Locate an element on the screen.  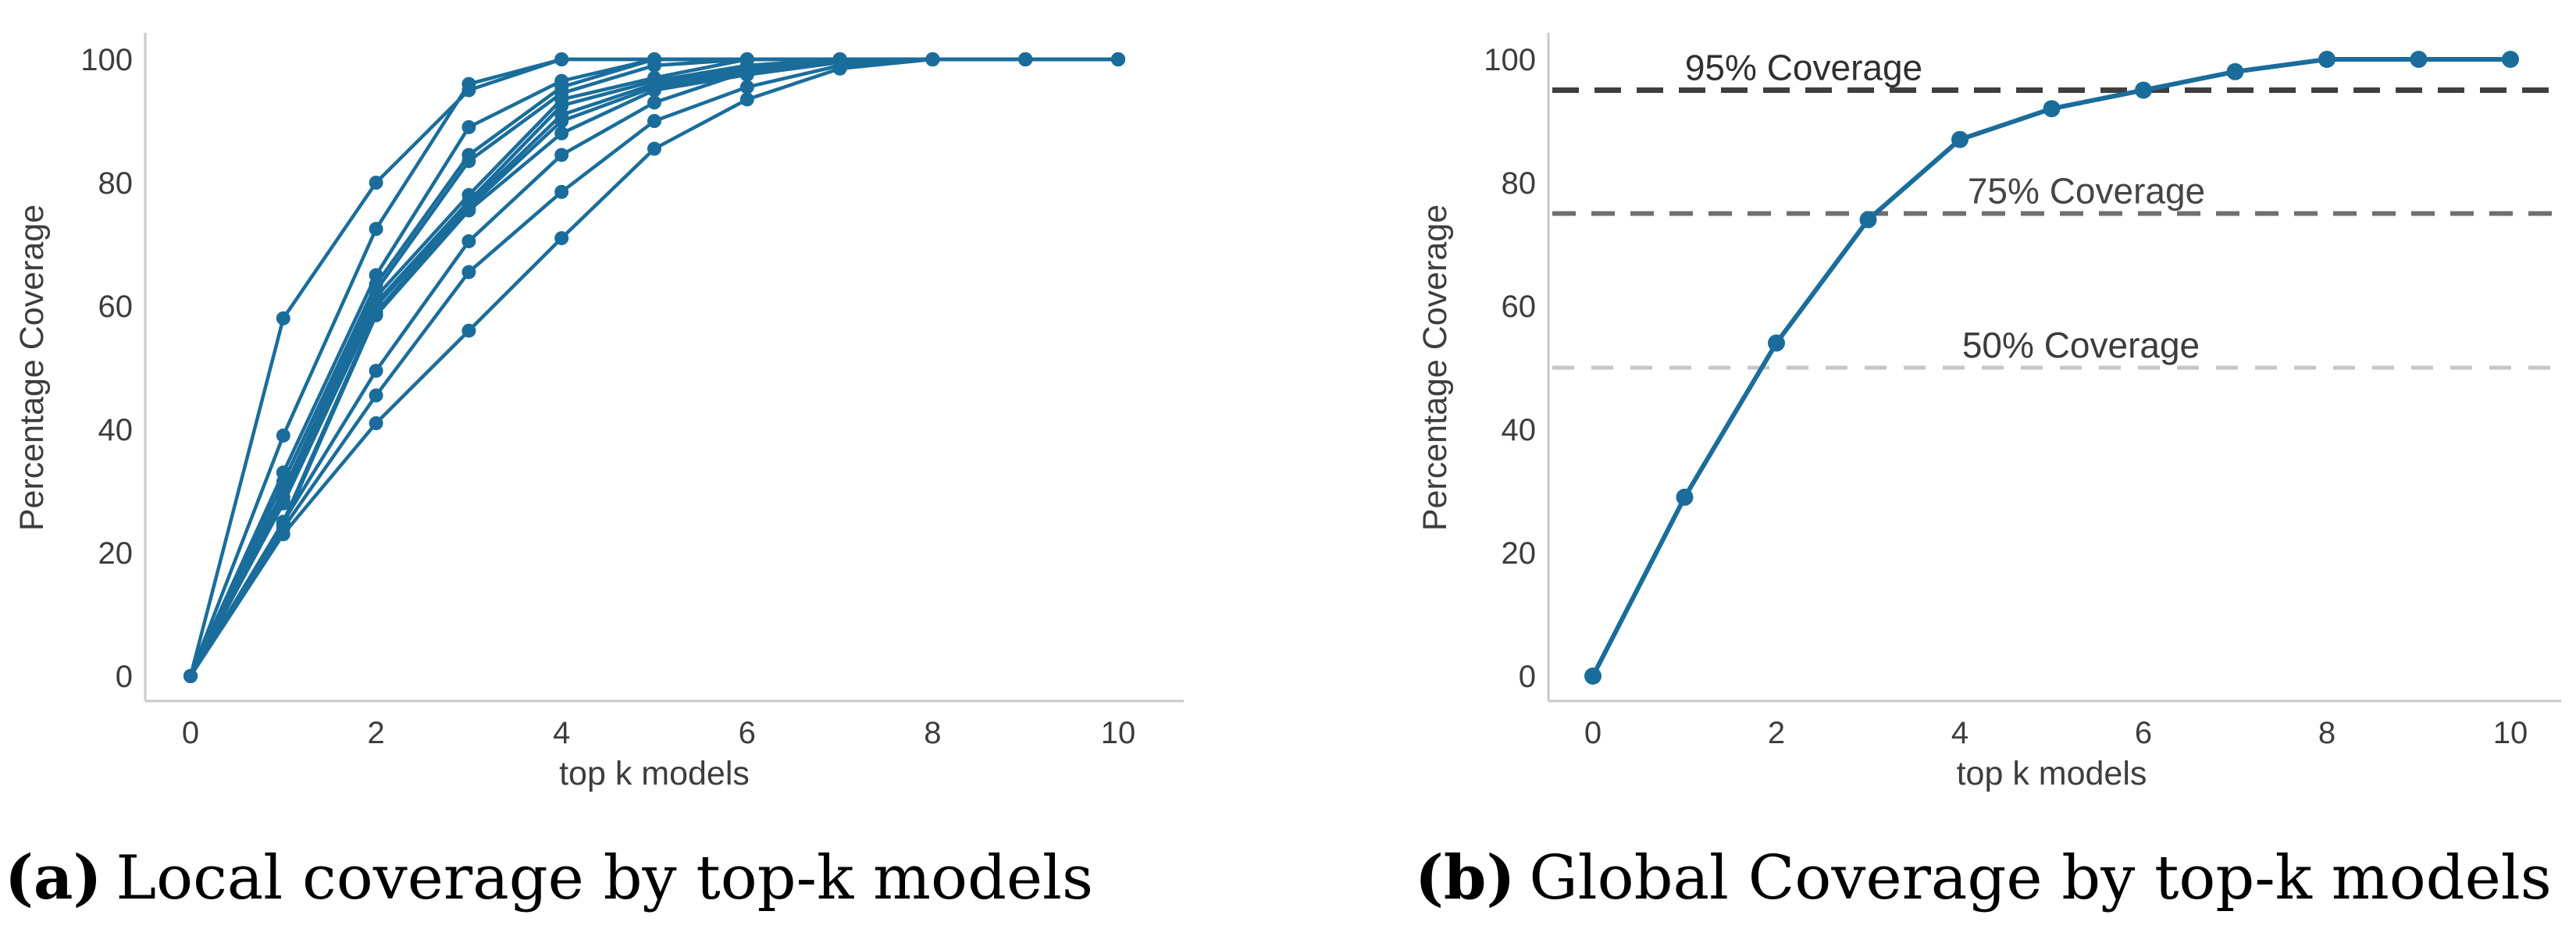
caption-text: Local coverage by top-k models is located at coordinates (605, 878).